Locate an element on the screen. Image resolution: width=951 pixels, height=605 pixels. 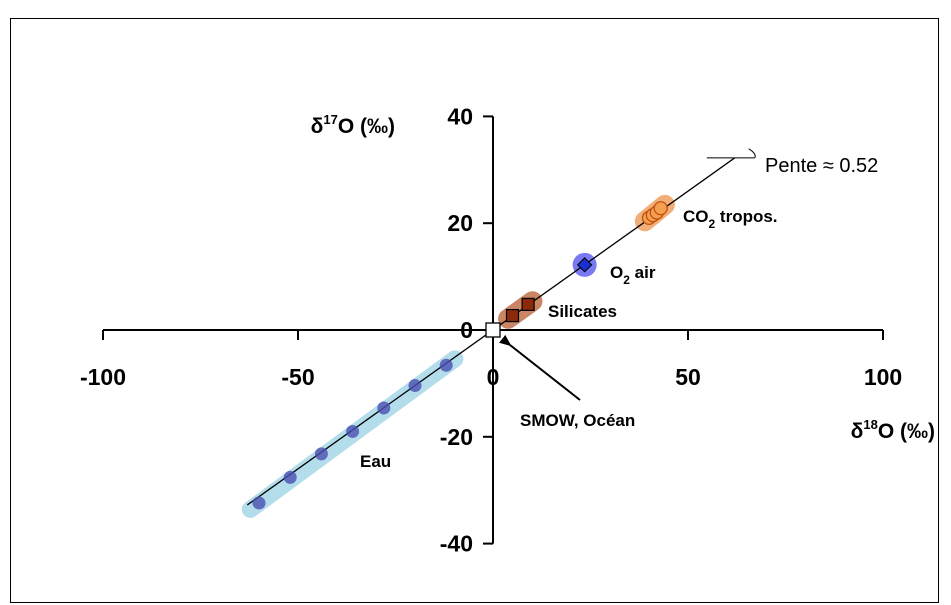
y-axis-label-sup: 17 is located at coordinates (330, 119).